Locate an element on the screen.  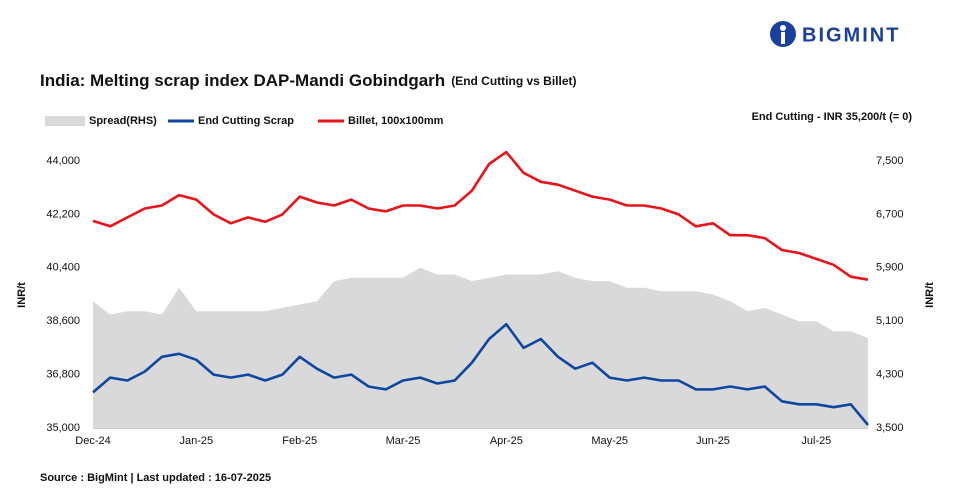
y2-tick-label: 7,500 is located at coordinates (890, 161).